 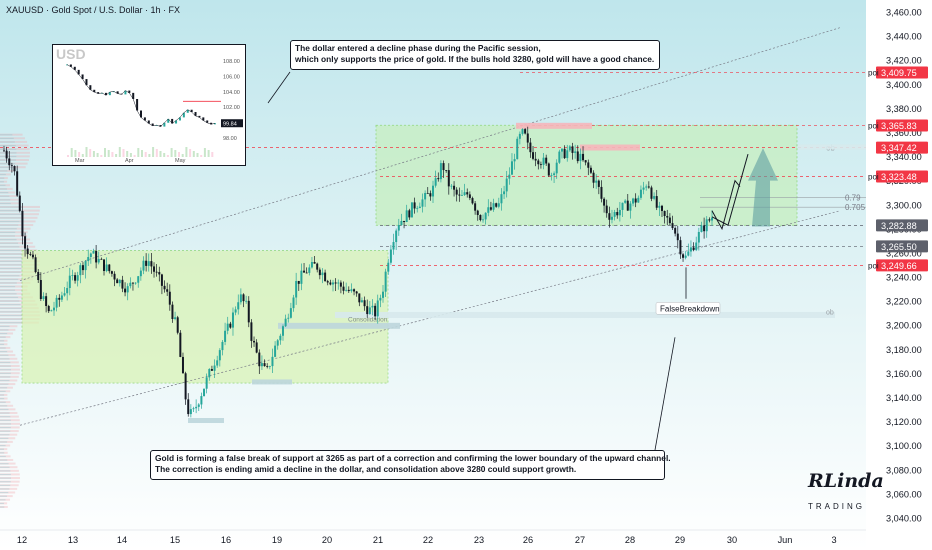 I want to click on inset-x-tick: Mar, so click(x=80, y=161).